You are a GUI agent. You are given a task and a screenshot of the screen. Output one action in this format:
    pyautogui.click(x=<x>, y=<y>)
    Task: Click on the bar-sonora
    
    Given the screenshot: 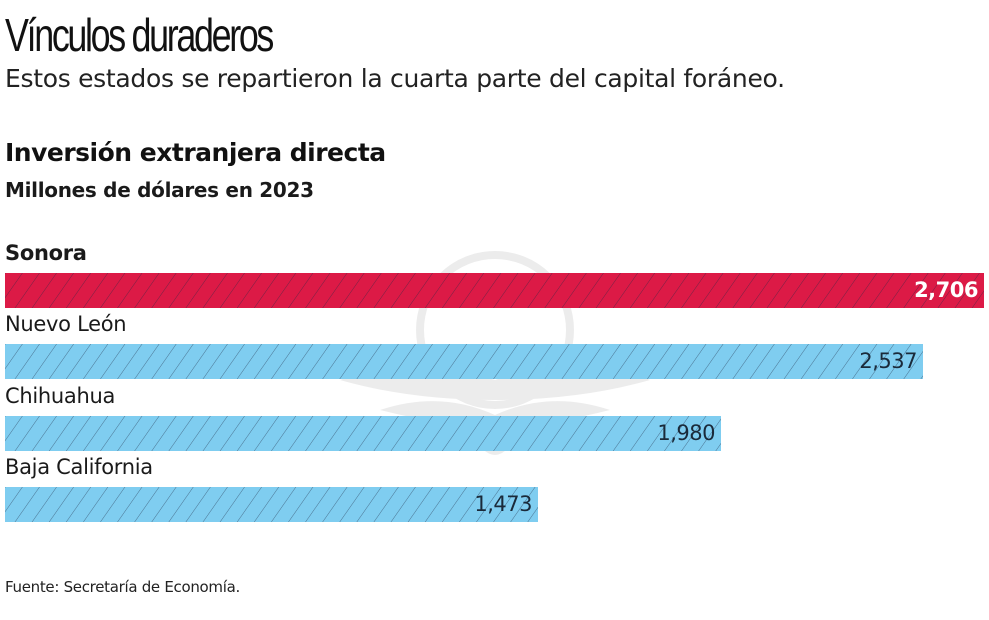 What is the action you would take?
    pyautogui.click(x=494, y=290)
    